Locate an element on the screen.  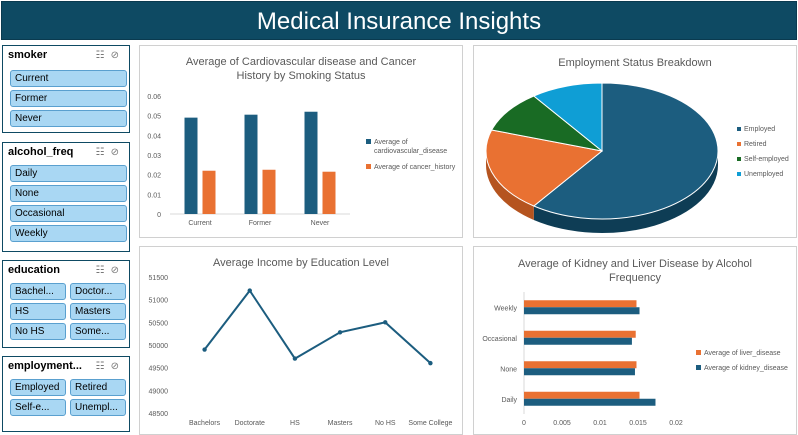
slicer-item-former: Former is located at coordinates (68, 98).